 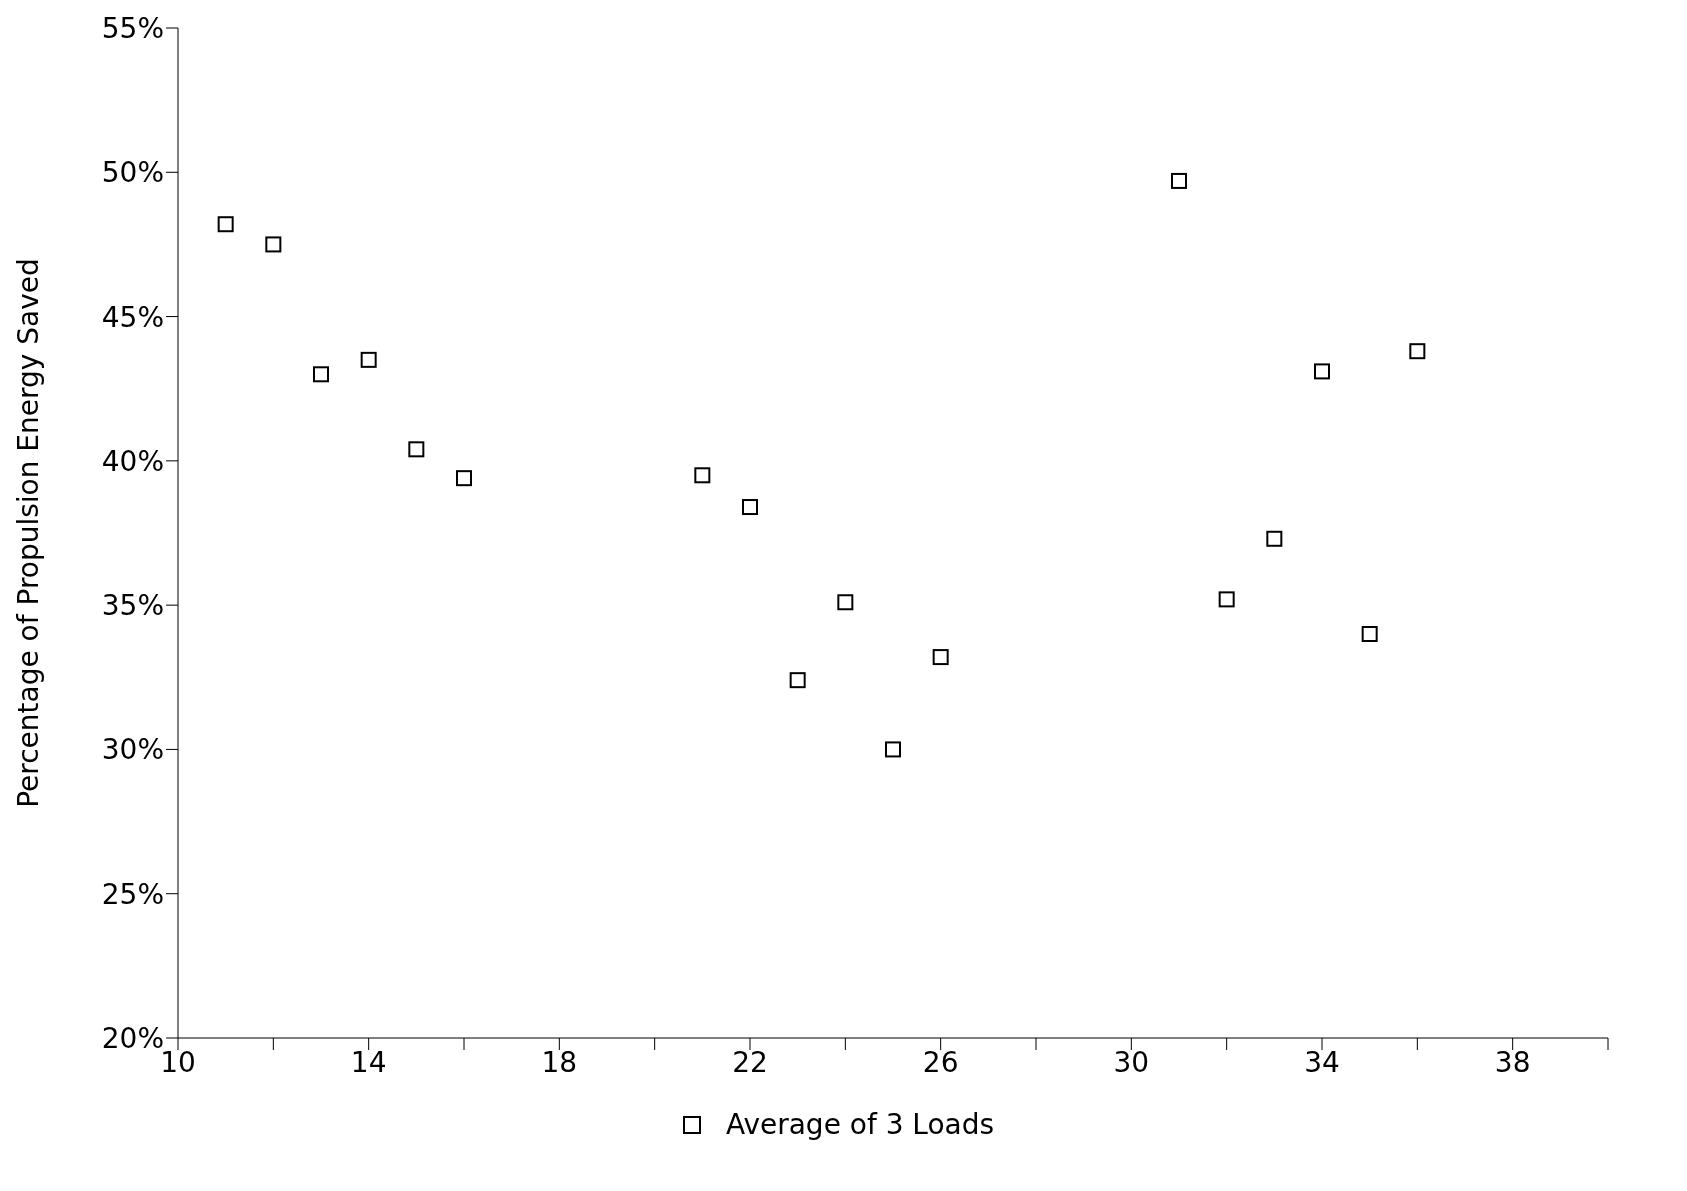 What do you see at coordinates (559, 1062) in the screenshot?
I see `x-tick-label: 18` at bounding box center [559, 1062].